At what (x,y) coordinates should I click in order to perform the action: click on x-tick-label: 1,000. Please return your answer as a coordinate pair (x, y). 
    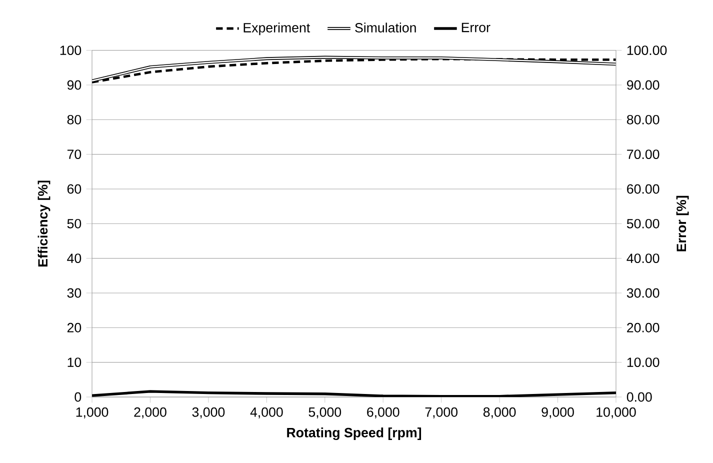
    Looking at the image, I should click on (92, 412).